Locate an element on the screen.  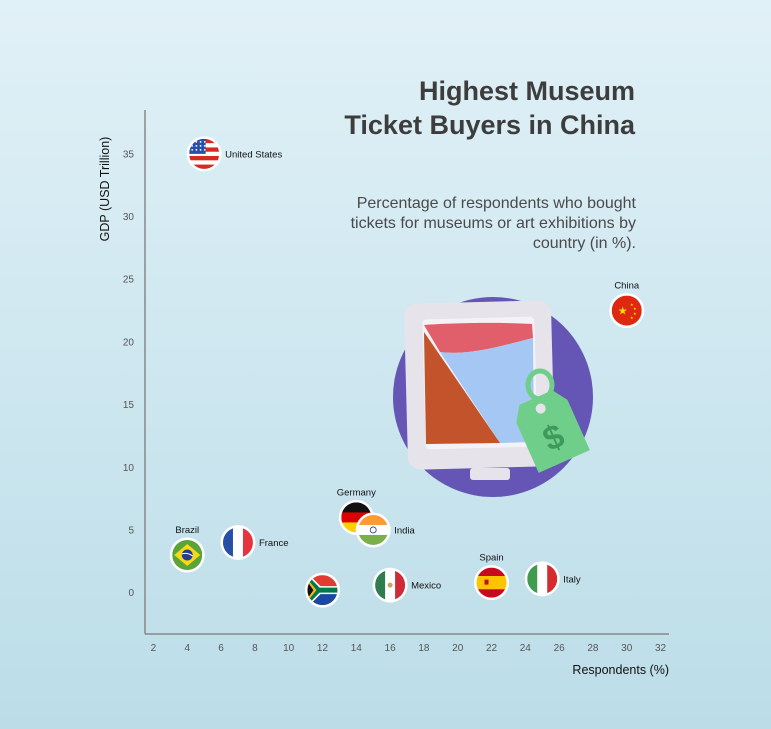
x-tick-label: 24 is located at coordinates (526, 648).